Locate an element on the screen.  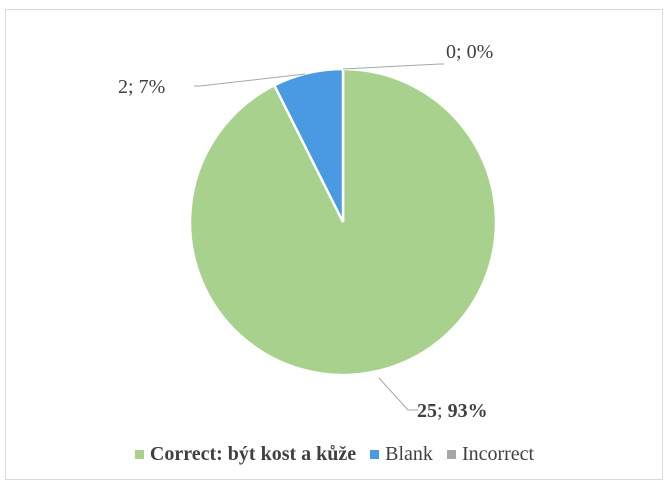
chart-legend: Correct: být kost a kůže Blank Incorrect is located at coordinates (334, 454).